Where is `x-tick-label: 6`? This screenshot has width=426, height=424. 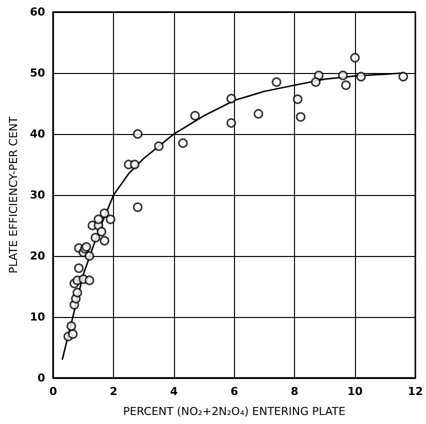 x-tick-label: 6 is located at coordinates (234, 391).